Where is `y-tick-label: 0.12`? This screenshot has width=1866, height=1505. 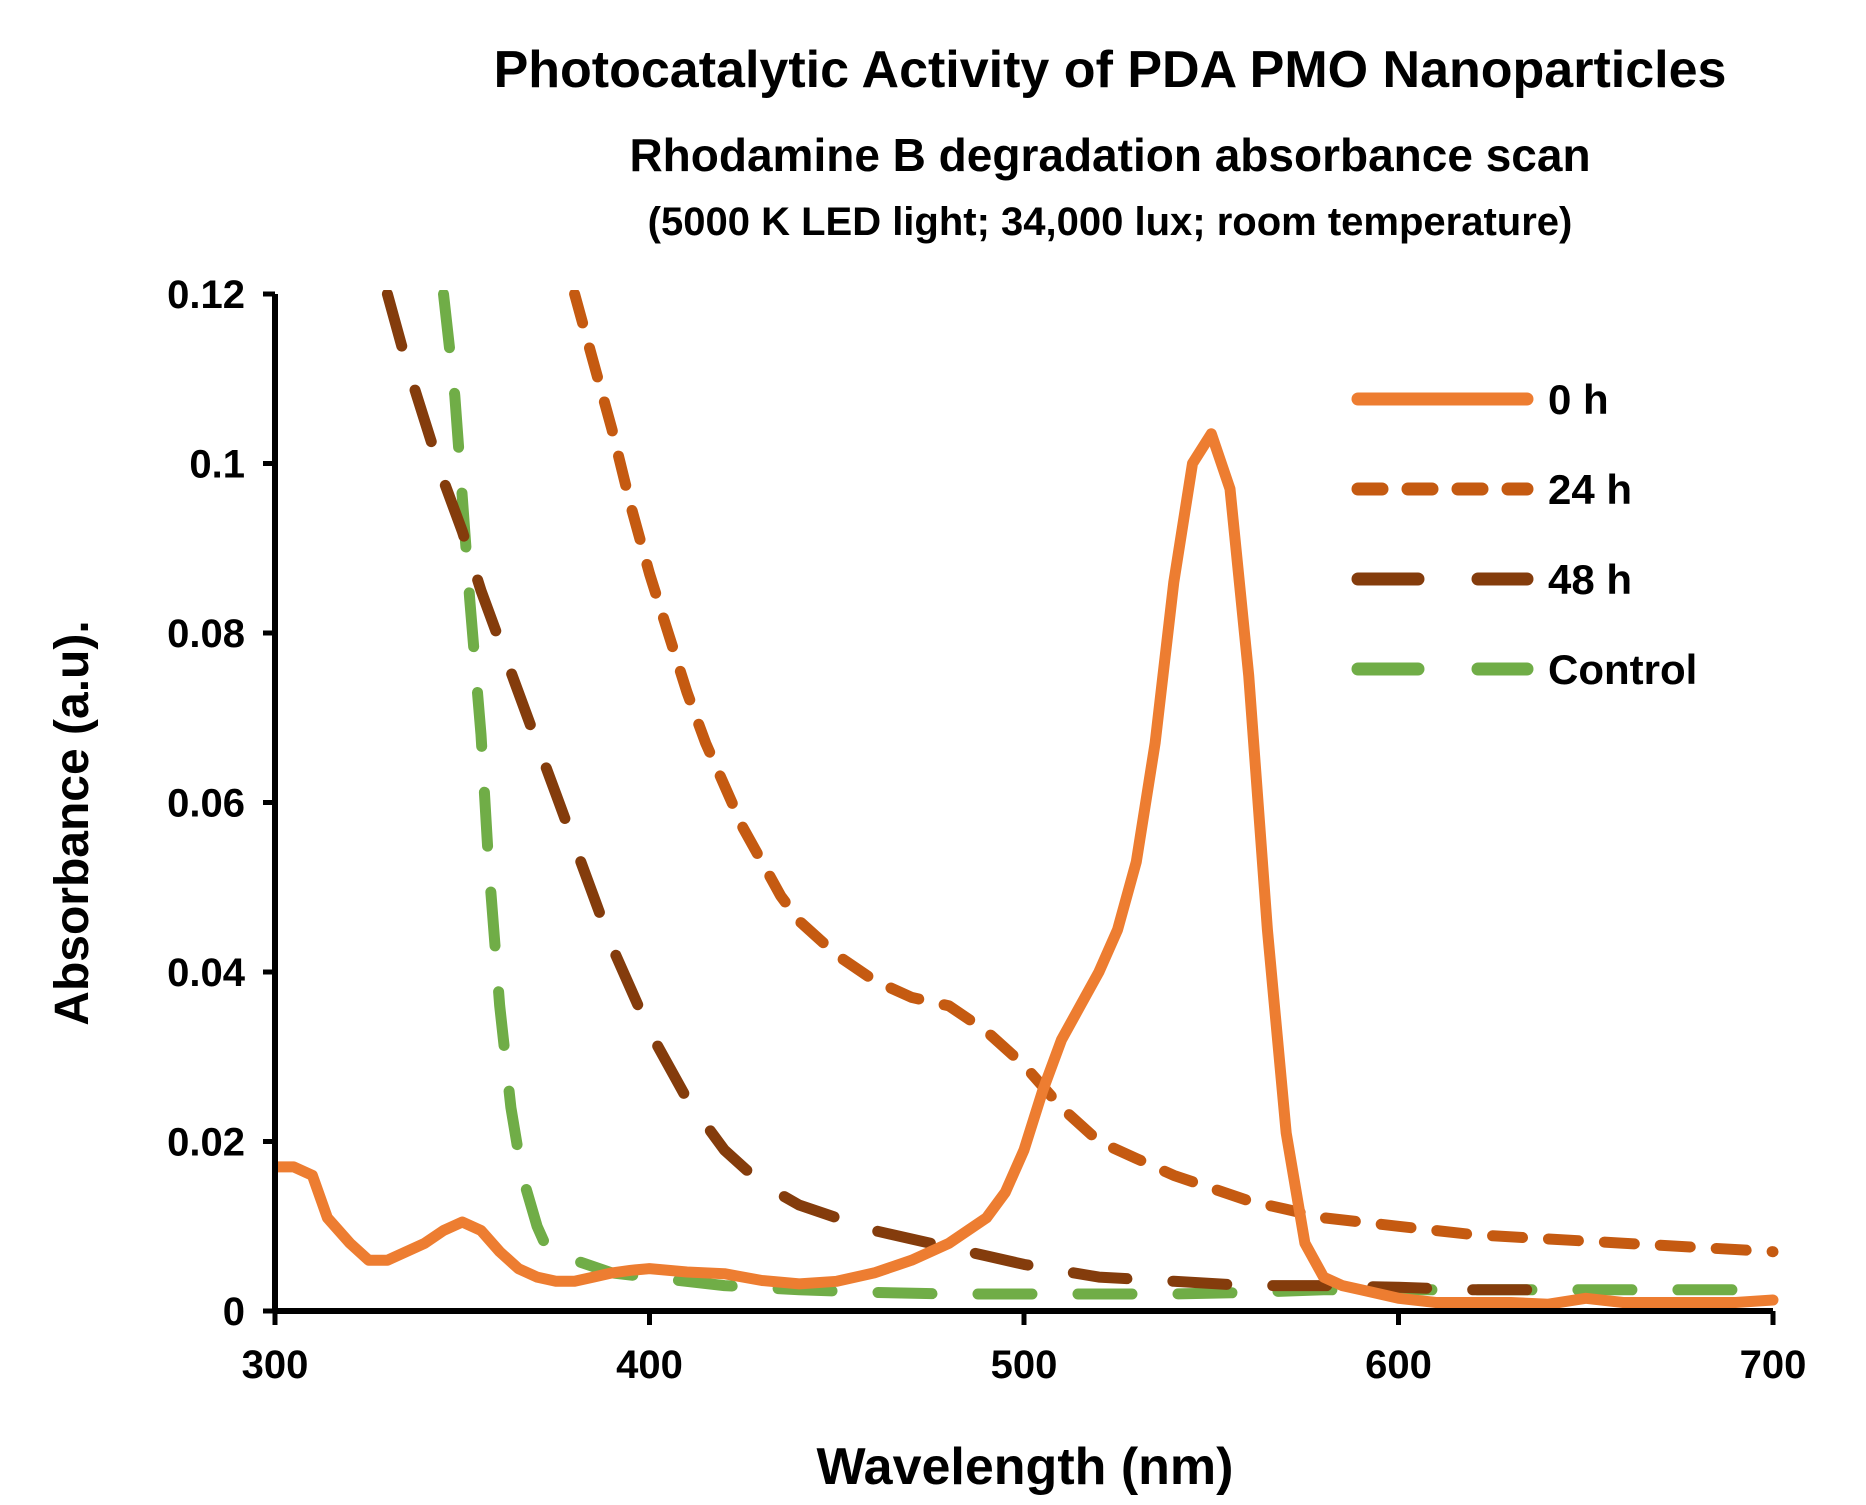
y-tick-label: 0.12 is located at coordinates (206, 295).